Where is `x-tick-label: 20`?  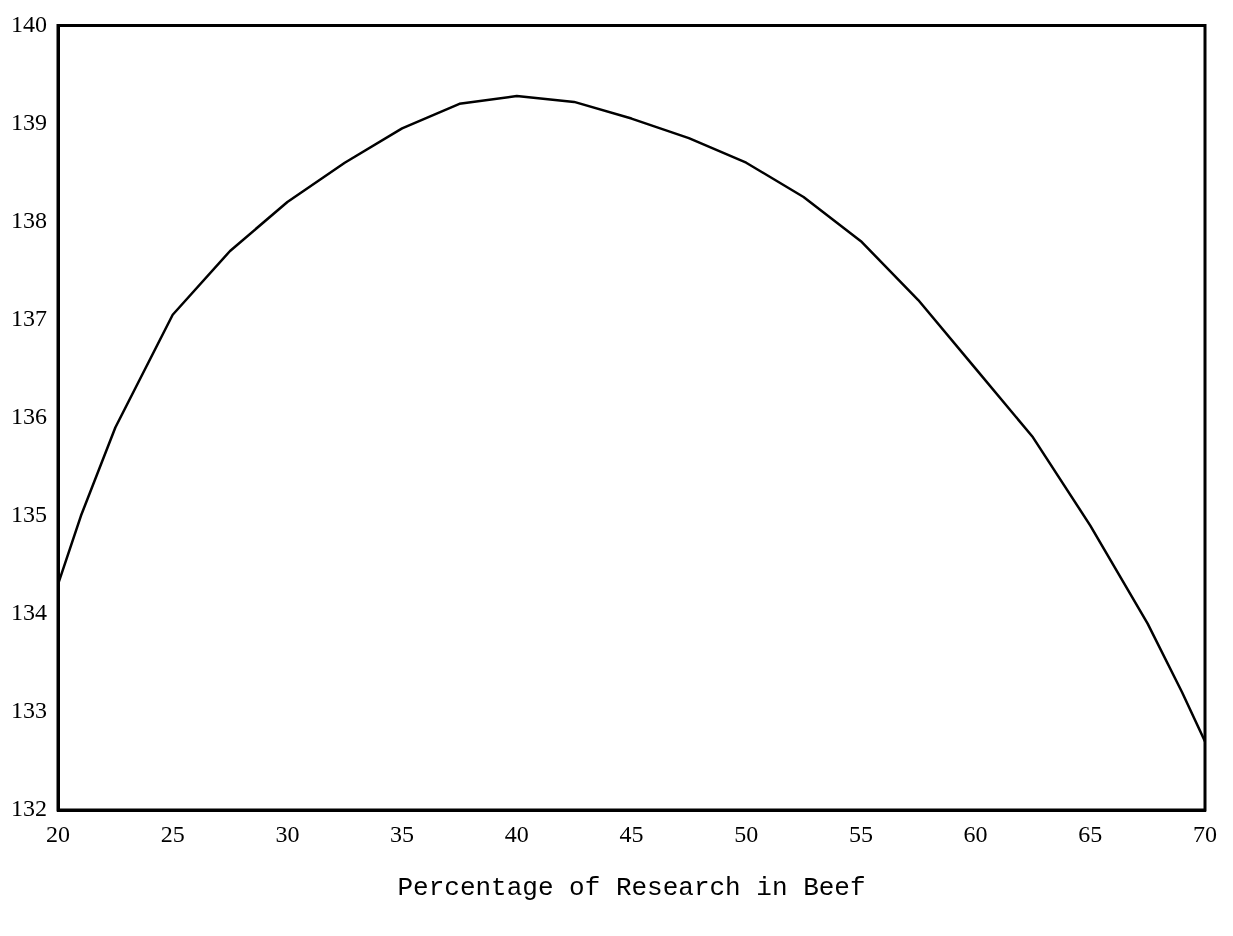
x-tick-label: 20 is located at coordinates (58, 833).